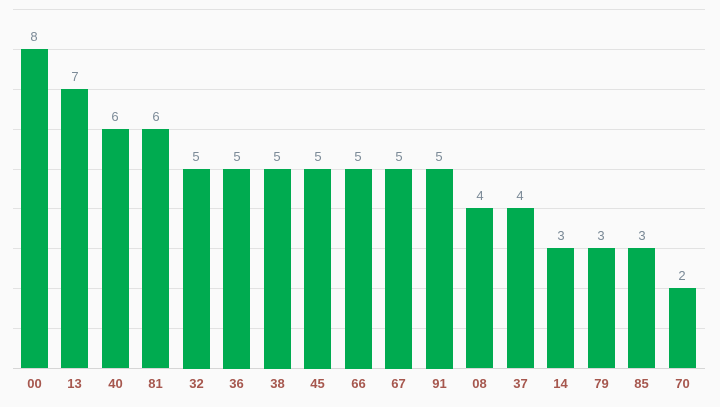 The image size is (720, 407). What do you see at coordinates (196, 383) in the screenshot?
I see `x-axis-label: 32` at bounding box center [196, 383].